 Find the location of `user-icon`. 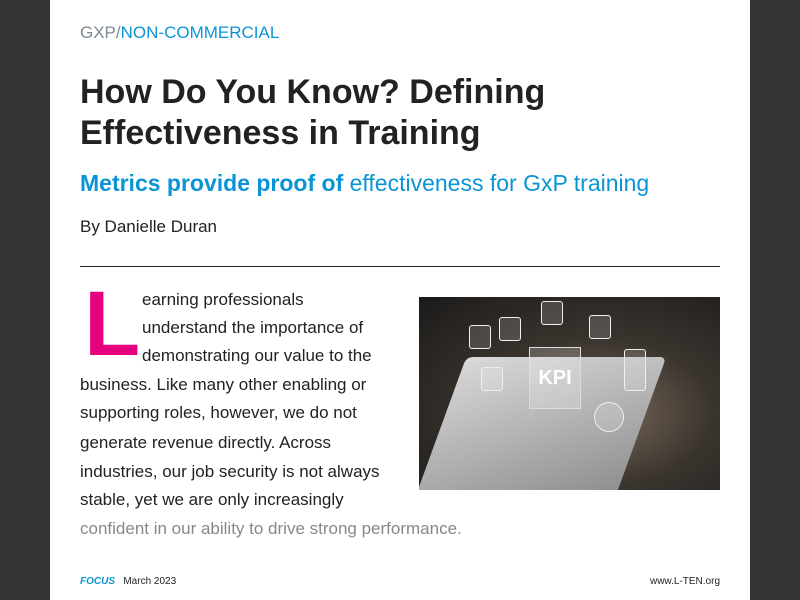

user-icon is located at coordinates (552, 313).